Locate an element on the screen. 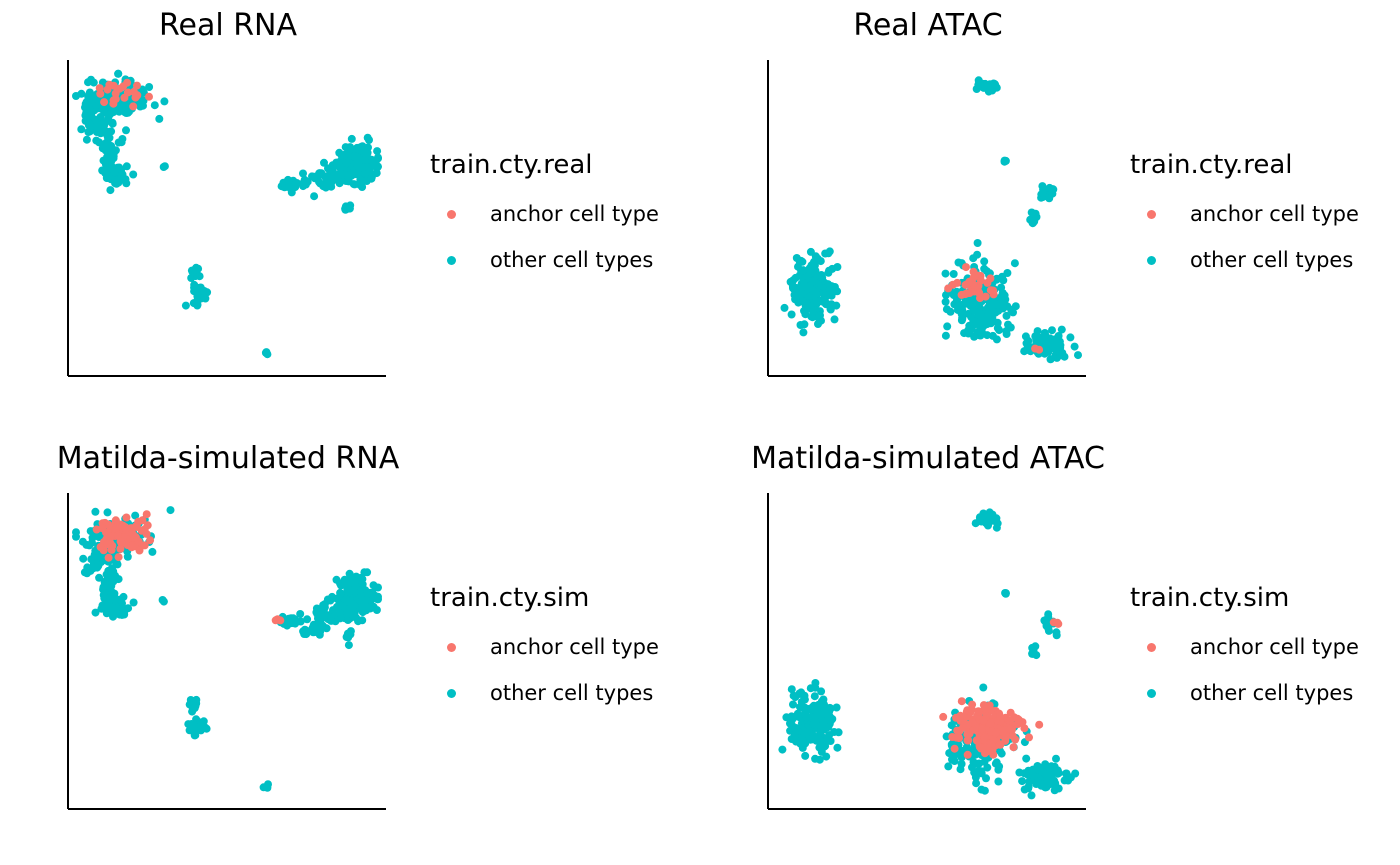 This screenshot has height=865, width=1400. scatter-plot is located at coordinates (926, 218).